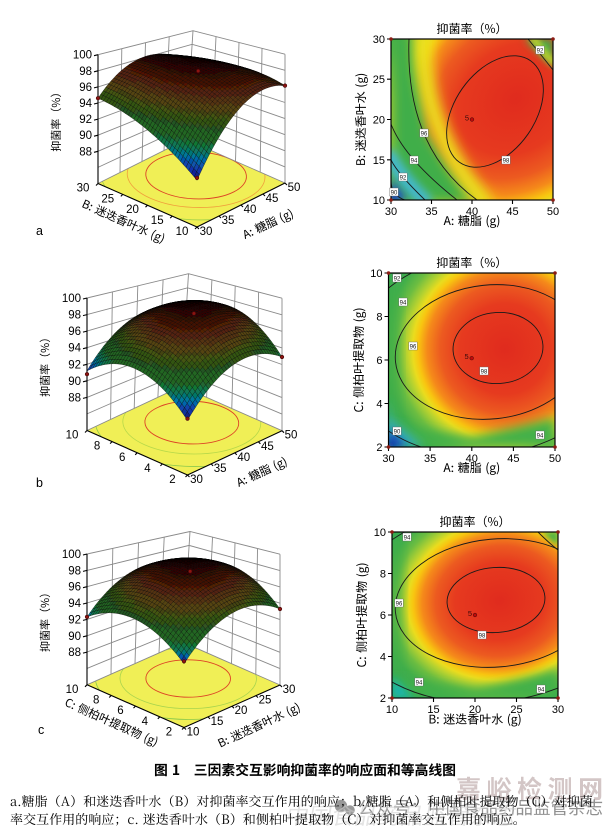 The height and width of the screenshot is (831, 610). What do you see at coordinates (39, 483) in the screenshot?
I see `svg-text: b` at bounding box center [39, 483].